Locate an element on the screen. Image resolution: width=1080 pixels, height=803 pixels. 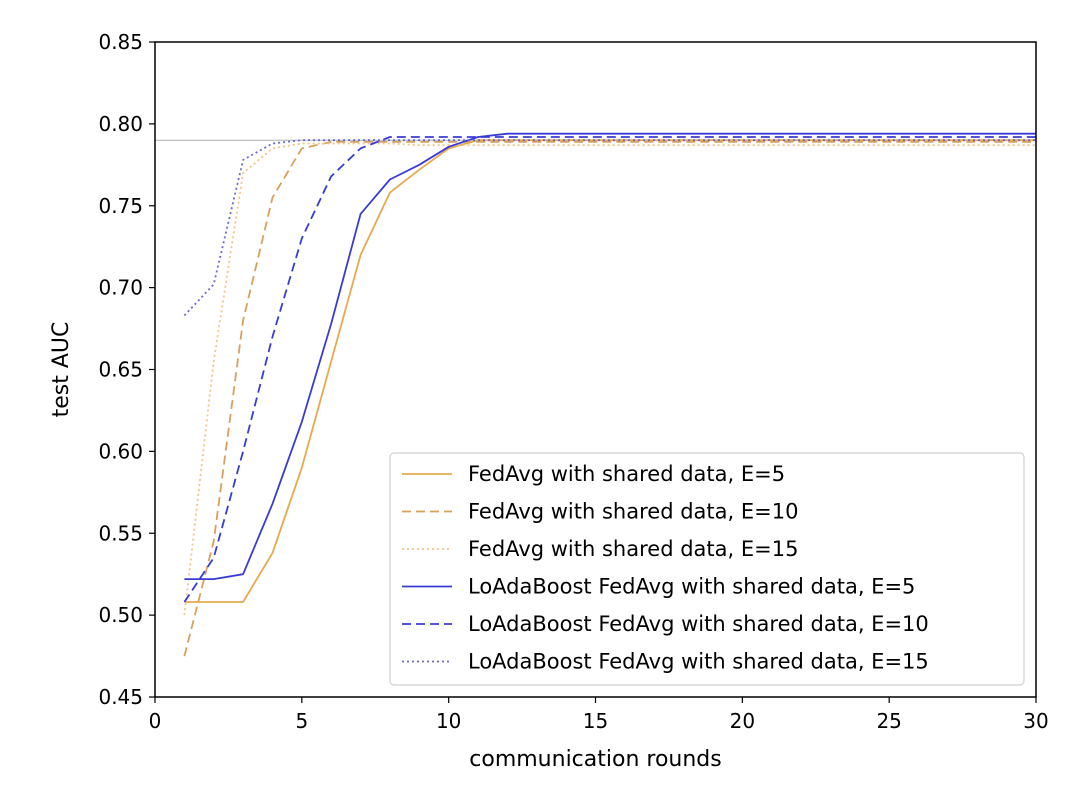
legend-label-6: LoAdaBoost FedAvg with shared data, E=15 is located at coordinates (698, 662).